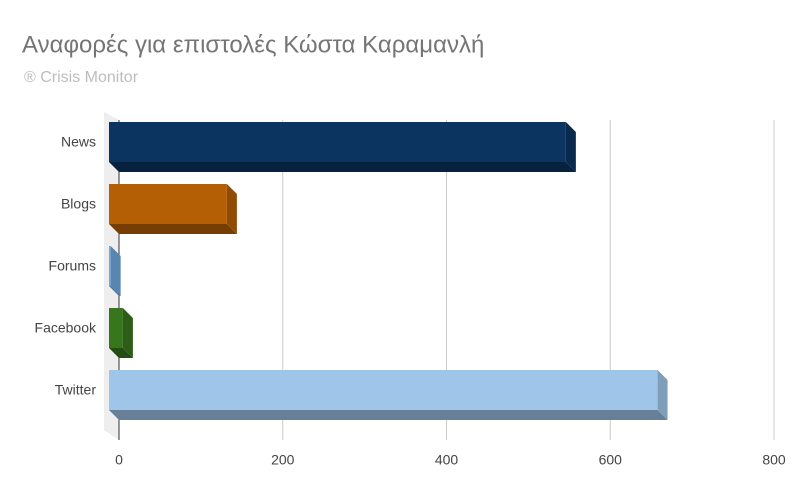  I want to click on x-tick-label: 400, so click(447, 460).